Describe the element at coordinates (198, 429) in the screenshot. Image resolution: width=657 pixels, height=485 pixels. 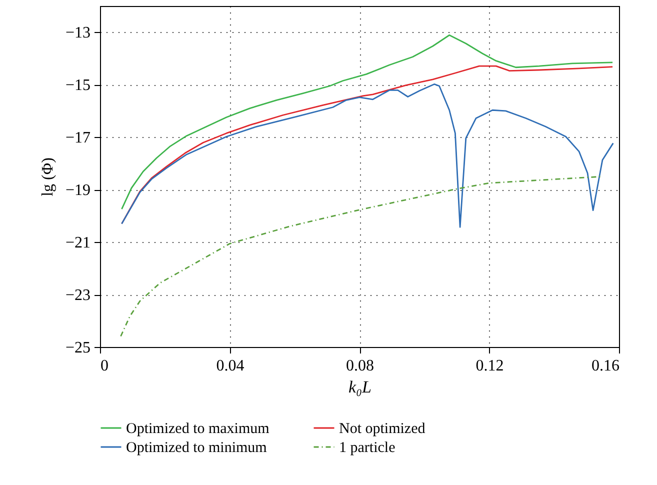
I see `legend-label: Optimized to maximum` at that location.